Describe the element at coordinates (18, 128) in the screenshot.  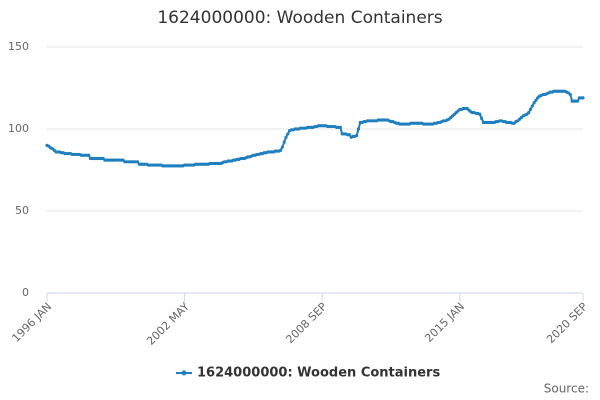
I see `y-tick-label: 100` at that location.